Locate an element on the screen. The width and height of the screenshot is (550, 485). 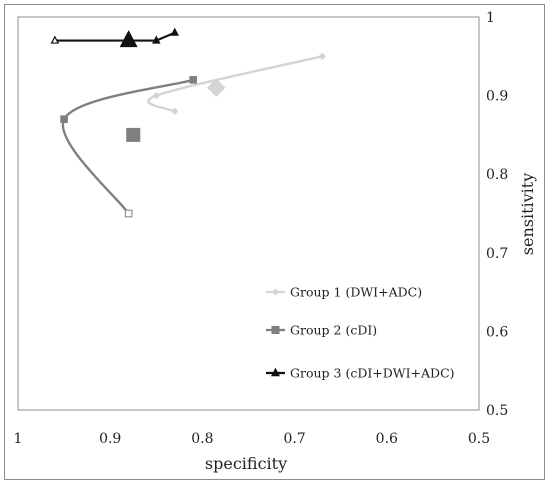
group-1-legend-marker is located at coordinates (275, 292).